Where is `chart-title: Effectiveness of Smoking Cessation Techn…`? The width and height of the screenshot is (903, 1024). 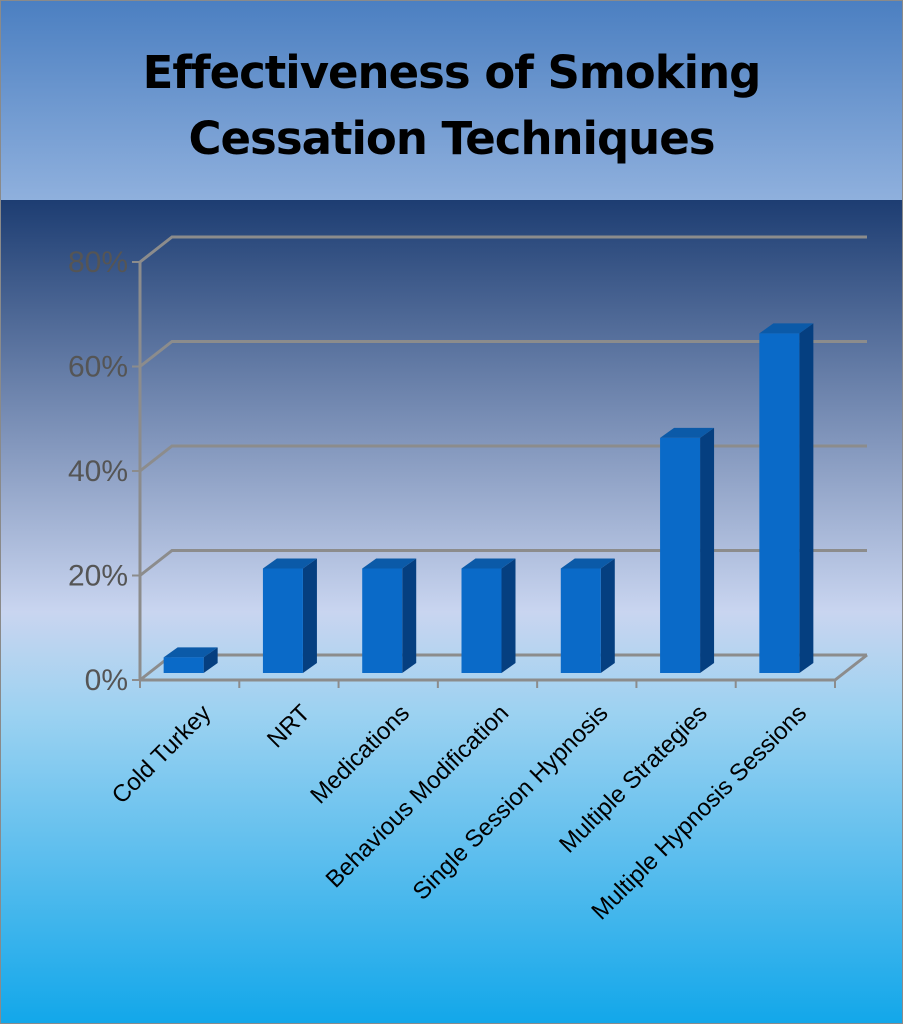 chart-title: Effectiveness of Smoking Cessation Techn… is located at coordinates (452, 105).